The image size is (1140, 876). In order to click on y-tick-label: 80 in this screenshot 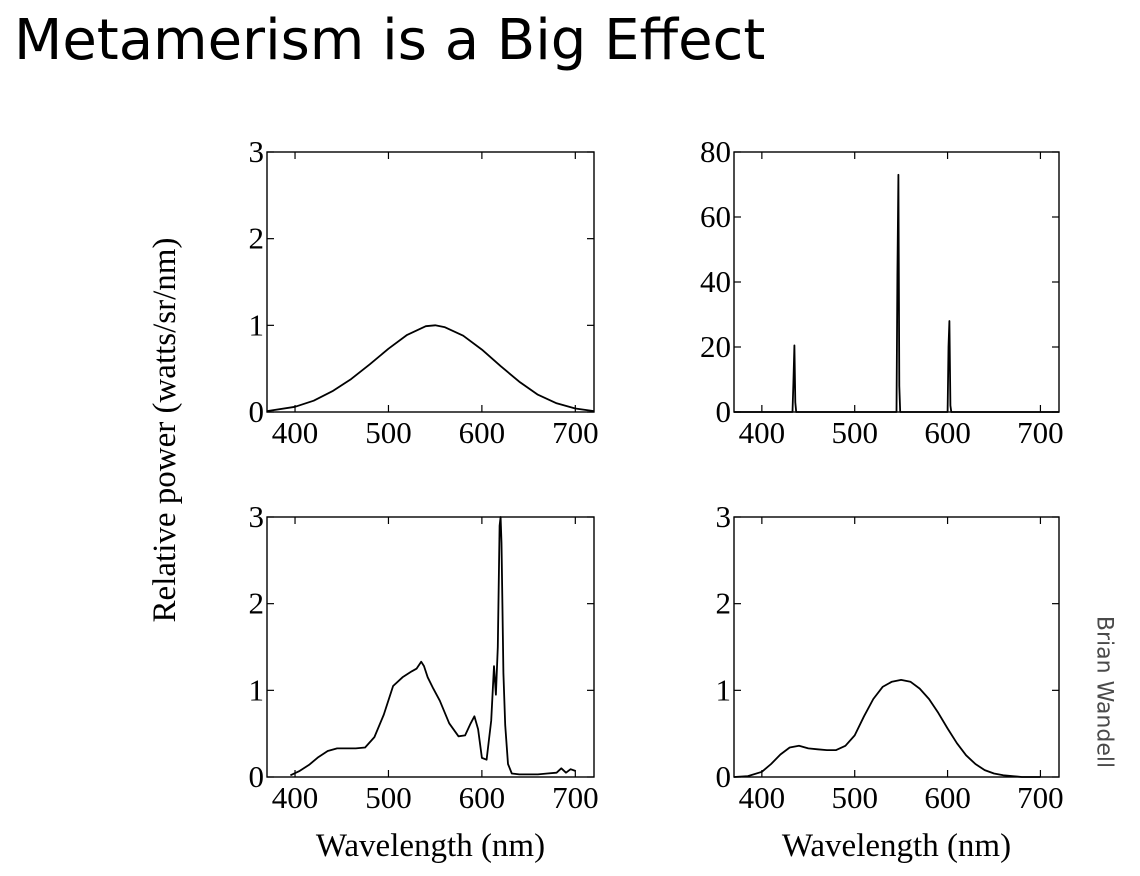, I will do `click(715, 151)`.